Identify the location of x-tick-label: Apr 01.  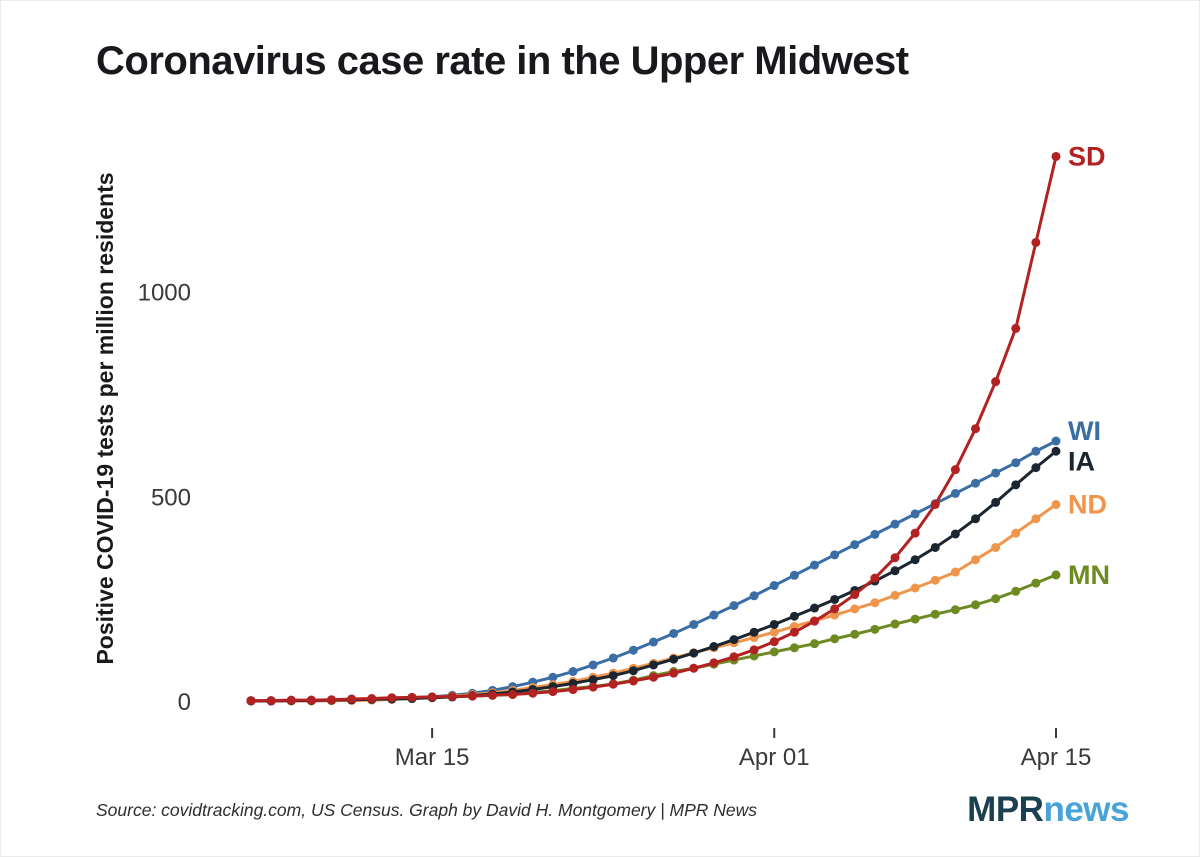
(774, 757).